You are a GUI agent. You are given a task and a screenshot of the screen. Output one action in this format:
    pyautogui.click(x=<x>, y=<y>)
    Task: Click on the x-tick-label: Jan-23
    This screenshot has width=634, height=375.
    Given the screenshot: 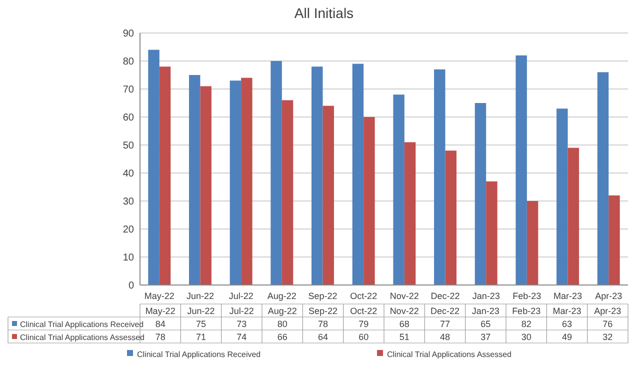 What is the action you would take?
    pyautogui.click(x=486, y=296)
    